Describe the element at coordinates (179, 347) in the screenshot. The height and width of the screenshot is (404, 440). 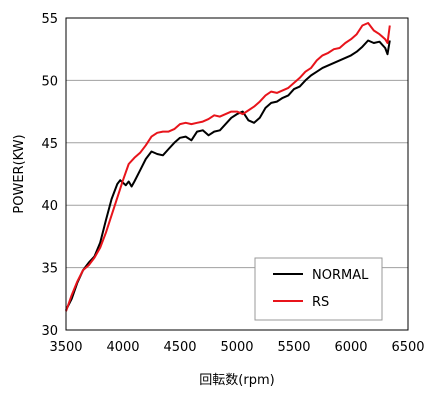
I see `x-tick-label-2: 4500` at that location.